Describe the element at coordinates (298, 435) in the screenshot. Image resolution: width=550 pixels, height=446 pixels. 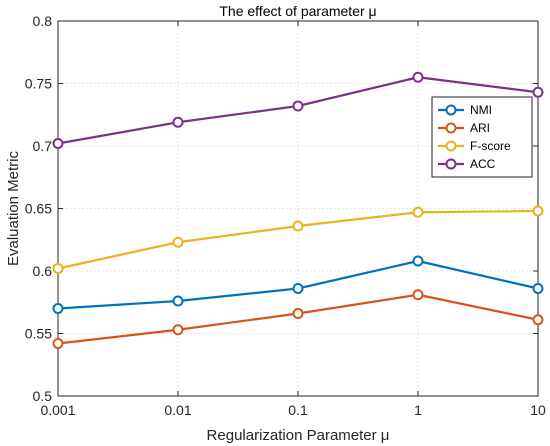
I see `x-axis-label: Regularization Parameter μ` at that location.